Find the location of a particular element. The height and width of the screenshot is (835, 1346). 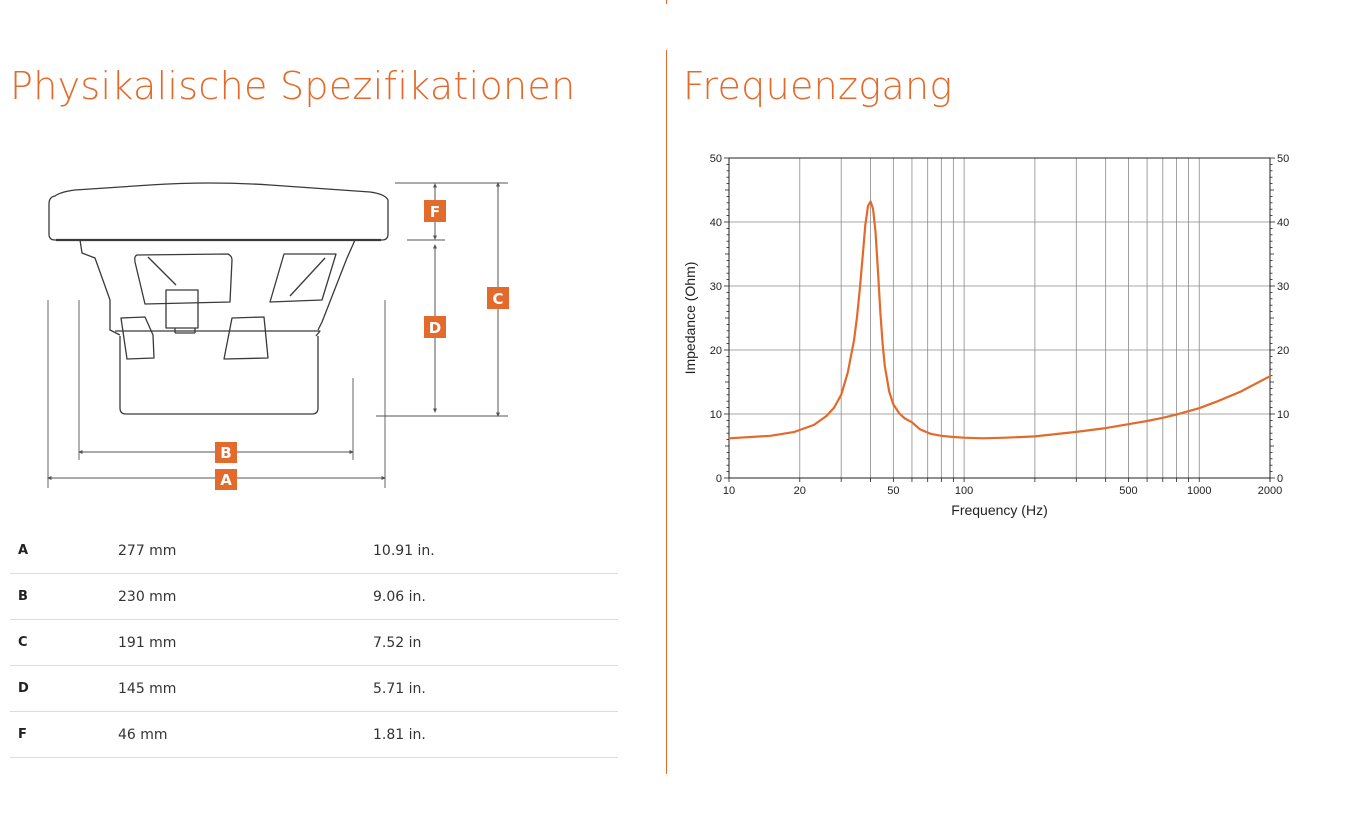

y-tick-label-left: 20 is located at coordinates (716, 351).